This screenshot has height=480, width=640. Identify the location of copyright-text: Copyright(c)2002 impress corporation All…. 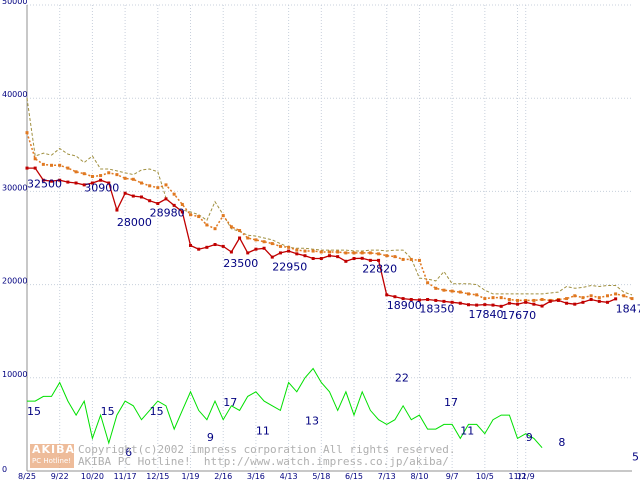
(267, 456).